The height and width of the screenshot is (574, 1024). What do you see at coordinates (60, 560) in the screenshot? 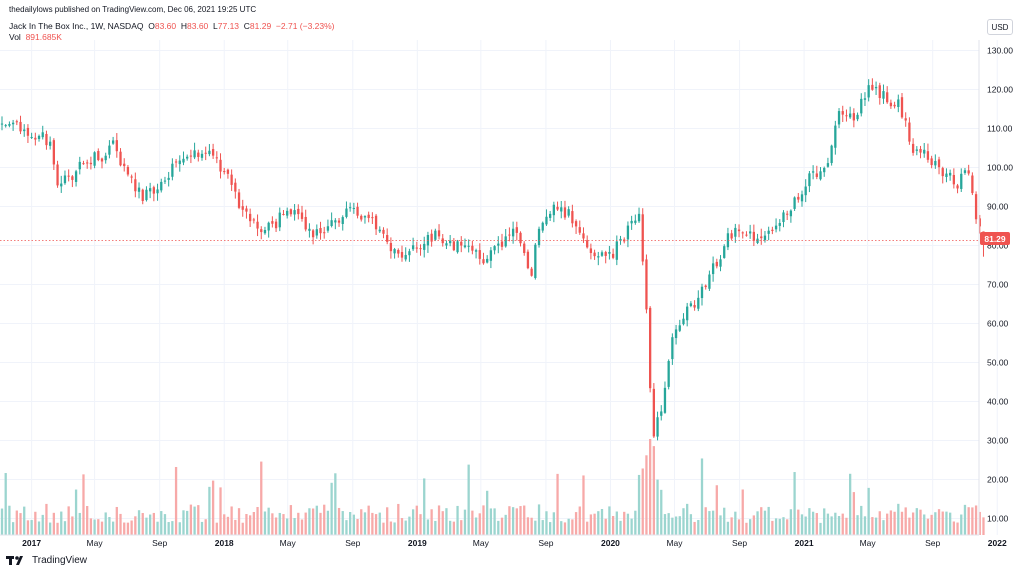
I see `brand-label: TradingView` at bounding box center [60, 560].